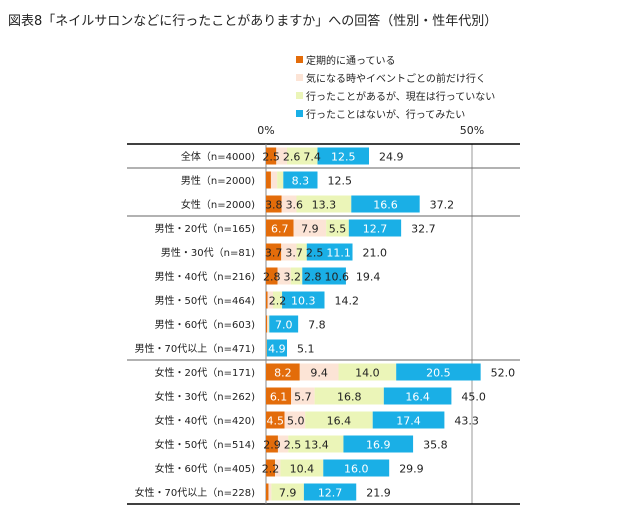 This screenshot has width=640, height=531. I want to click on data-label: 3.6, so click(295, 205).